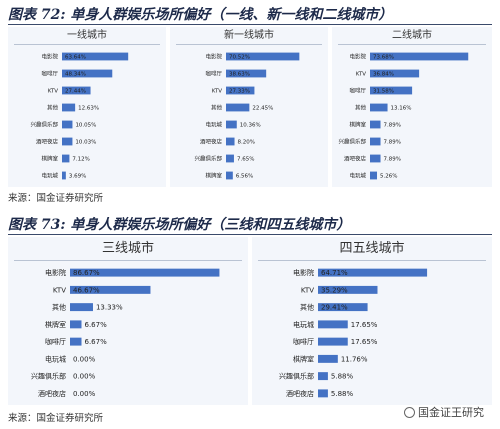  I want to click on value-label: 12.63%, so click(88, 108).